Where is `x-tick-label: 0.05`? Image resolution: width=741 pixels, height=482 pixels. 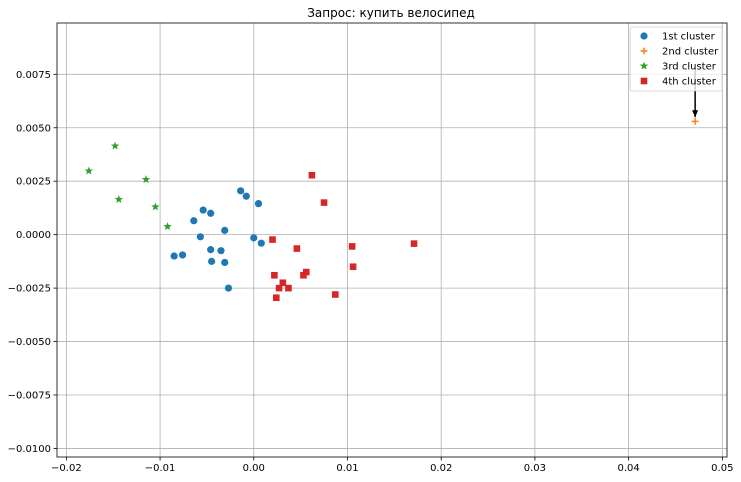 x-tick-label: 0.05 is located at coordinates (722, 468).